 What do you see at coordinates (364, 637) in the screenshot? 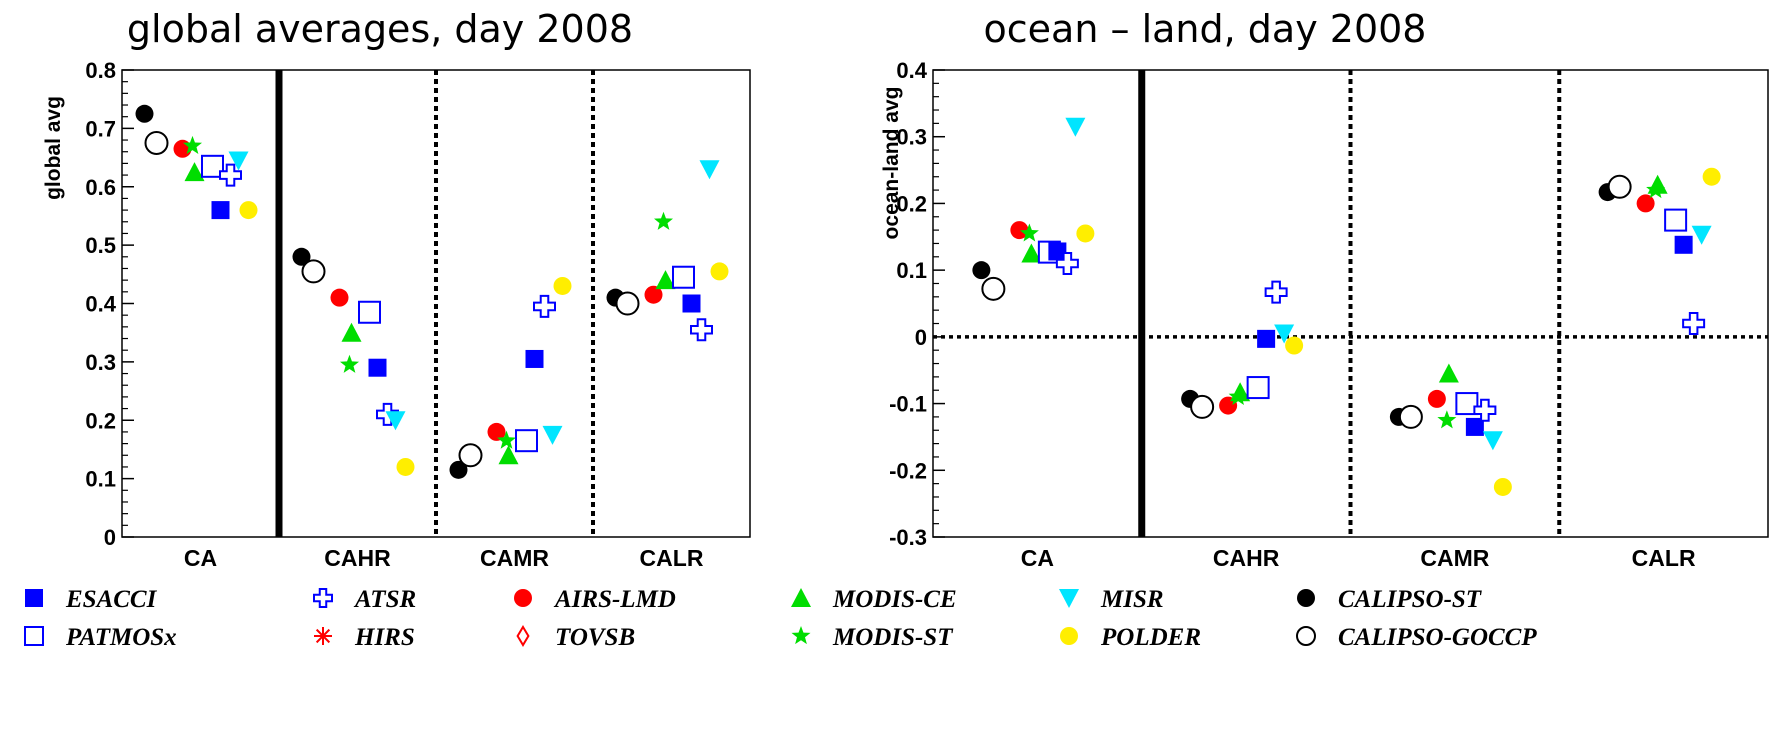
I see `legend-item-hirs: HIRS` at bounding box center [364, 637].